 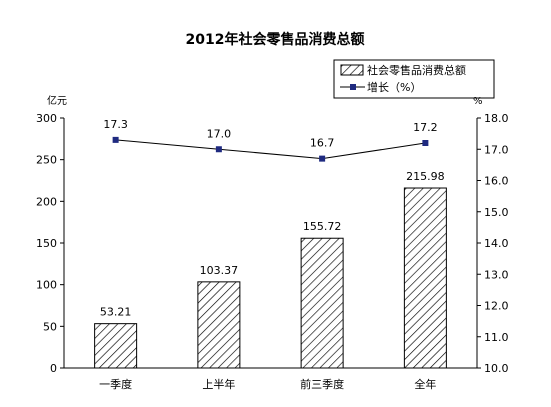 I want to click on category-labels: 一季度 上半年 前三季度 全年, so click(x=267, y=384).